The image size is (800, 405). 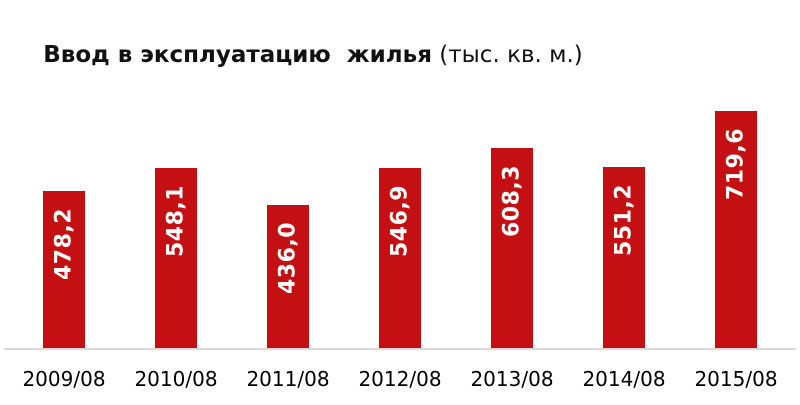 I want to click on bar-2012-08: 546,9, so click(x=400, y=258).